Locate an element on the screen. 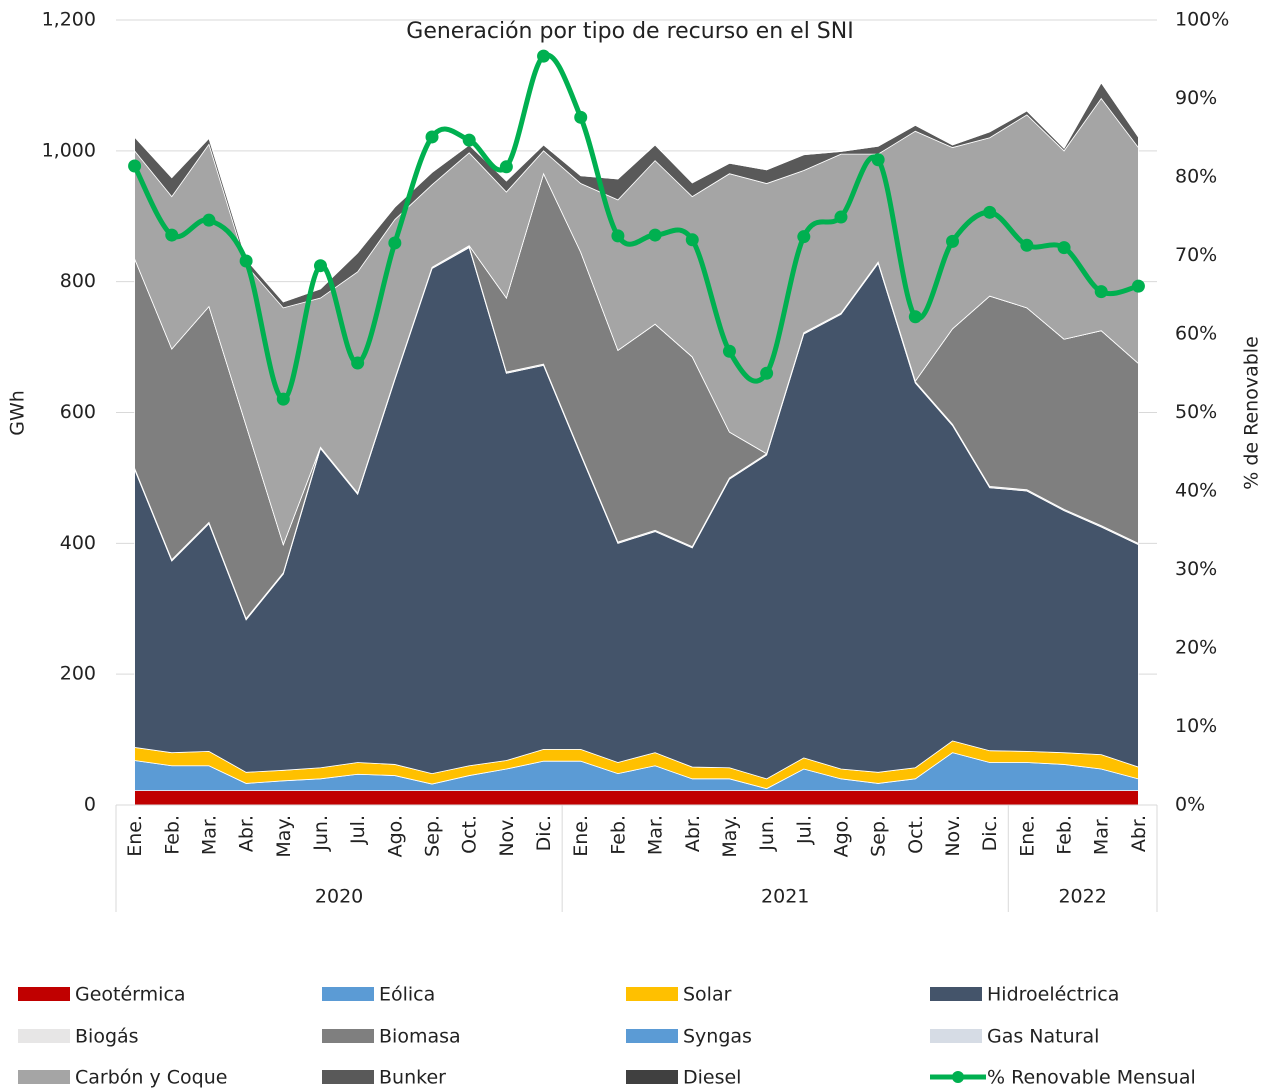 This screenshot has height=1091, width=1272. y-tick-label: 800 is located at coordinates (78, 281).